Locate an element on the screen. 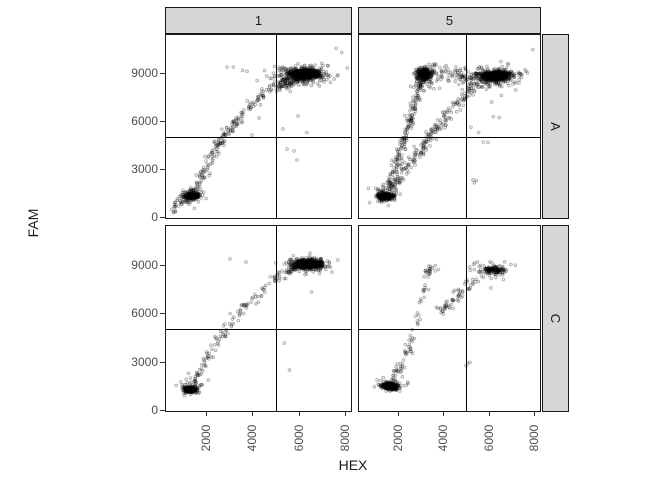 Image resolution: width=672 pixels, height=480 pixels. facet-strip-row-A-label: A is located at coordinates (555, 126).